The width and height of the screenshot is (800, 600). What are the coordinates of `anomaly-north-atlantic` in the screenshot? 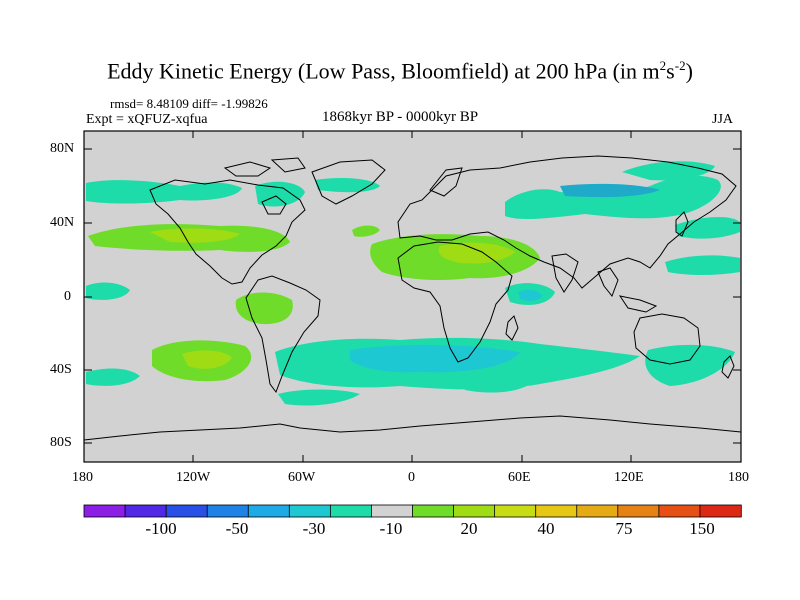 It's located at (366, 231).